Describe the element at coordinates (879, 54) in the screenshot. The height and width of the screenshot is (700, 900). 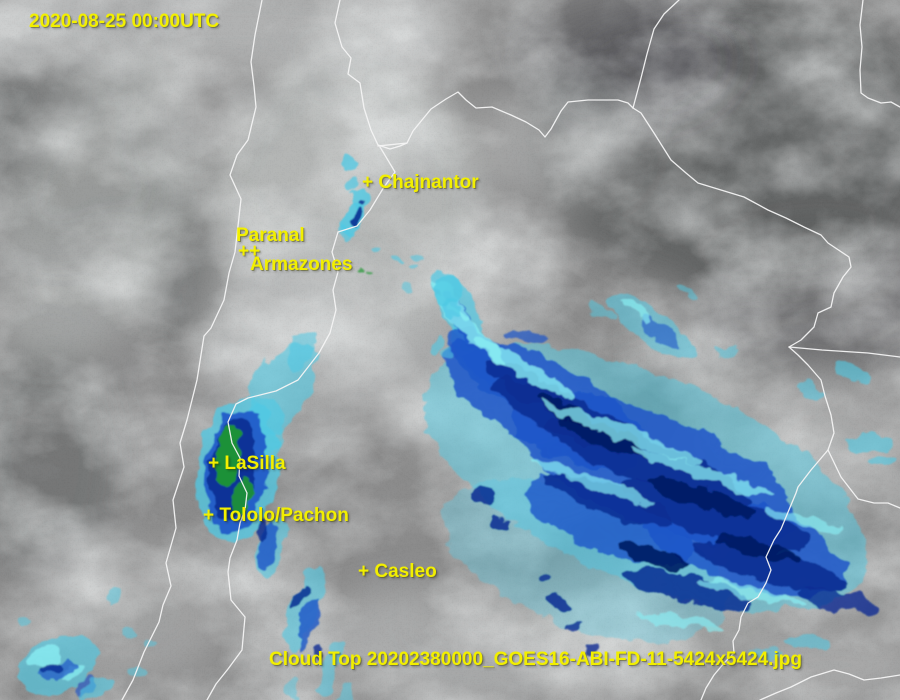
I see `border-top-right` at that location.